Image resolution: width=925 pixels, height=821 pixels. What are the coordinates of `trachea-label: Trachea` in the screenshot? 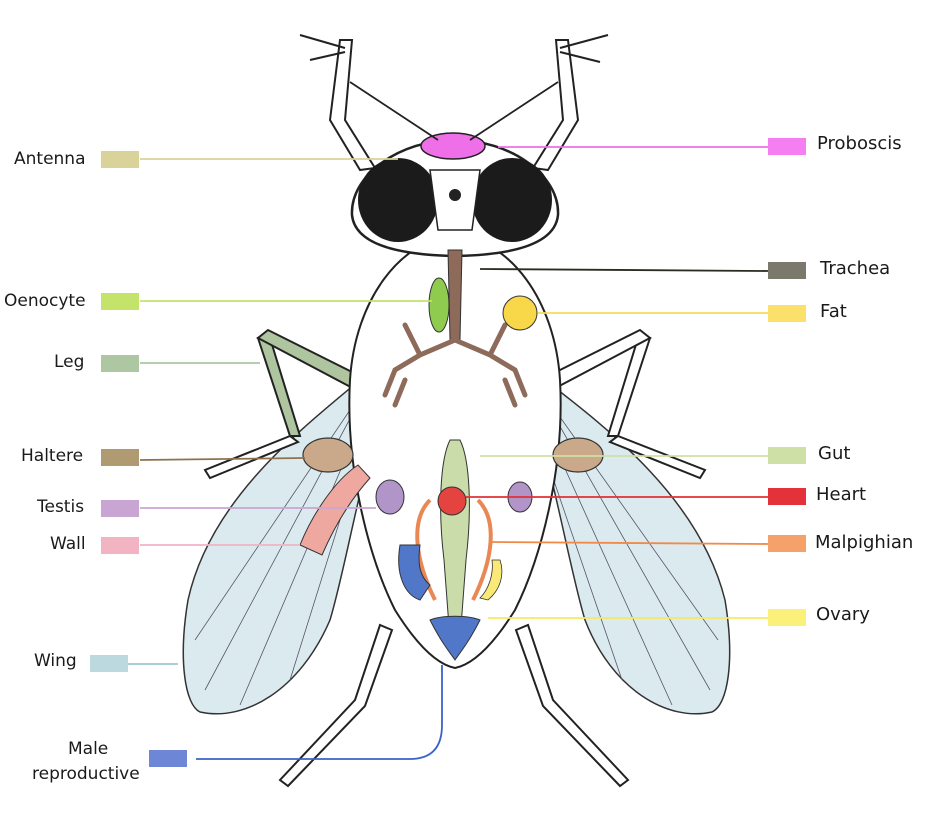 It's located at (855, 268).